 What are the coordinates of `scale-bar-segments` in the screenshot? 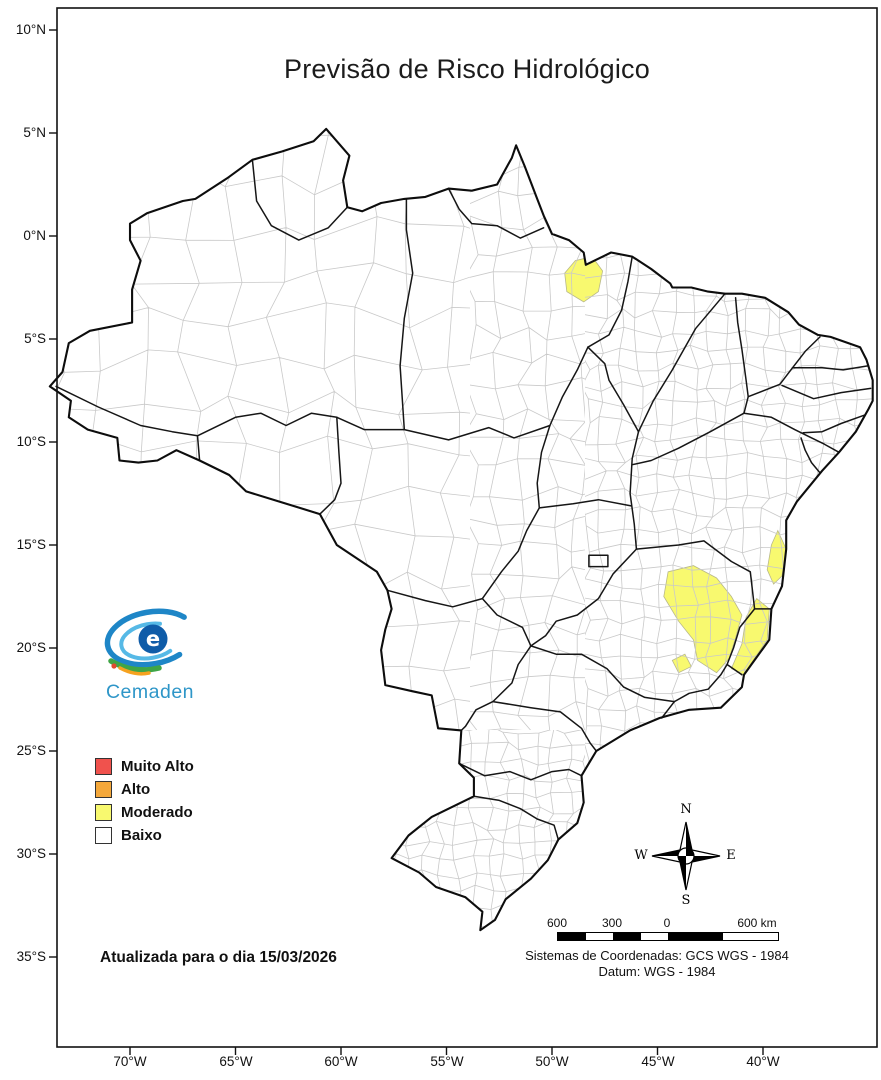 It's located at (668, 936).